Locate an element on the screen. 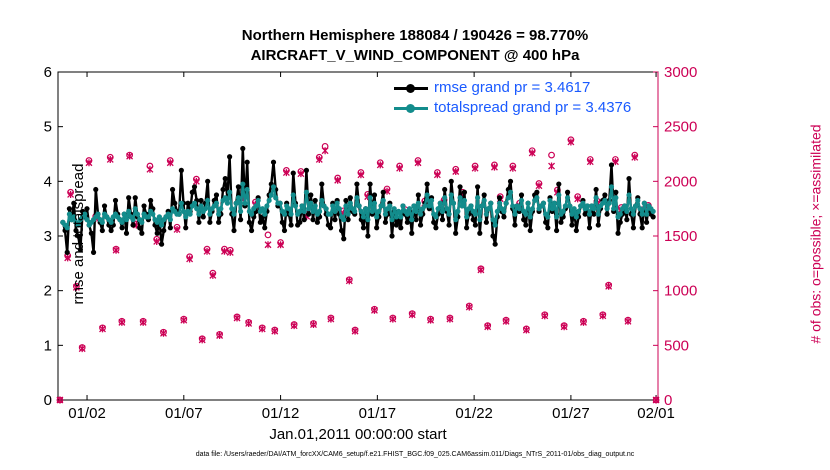  x-tick-label: 01/12 is located at coordinates (281, 413).